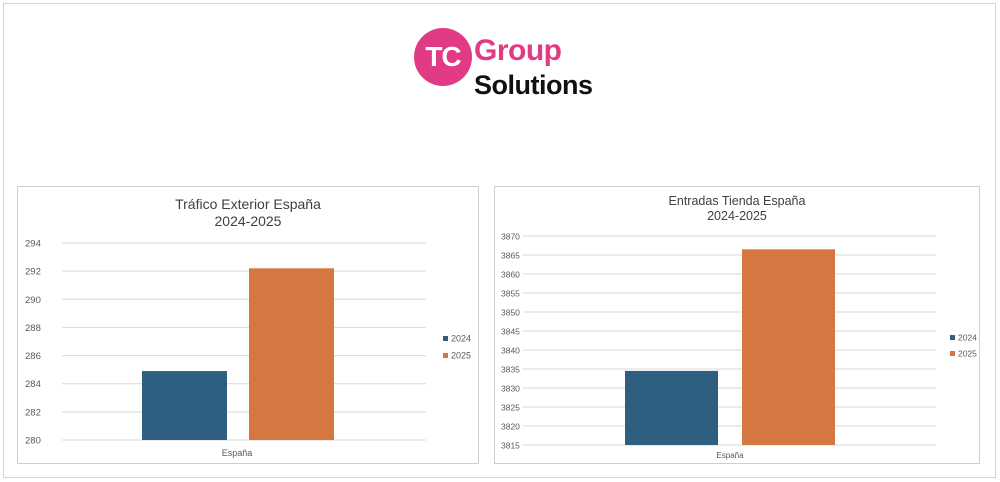 The width and height of the screenshot is (1000, 482). I want to click on y-tick-label: 3860, so click(510, 275).